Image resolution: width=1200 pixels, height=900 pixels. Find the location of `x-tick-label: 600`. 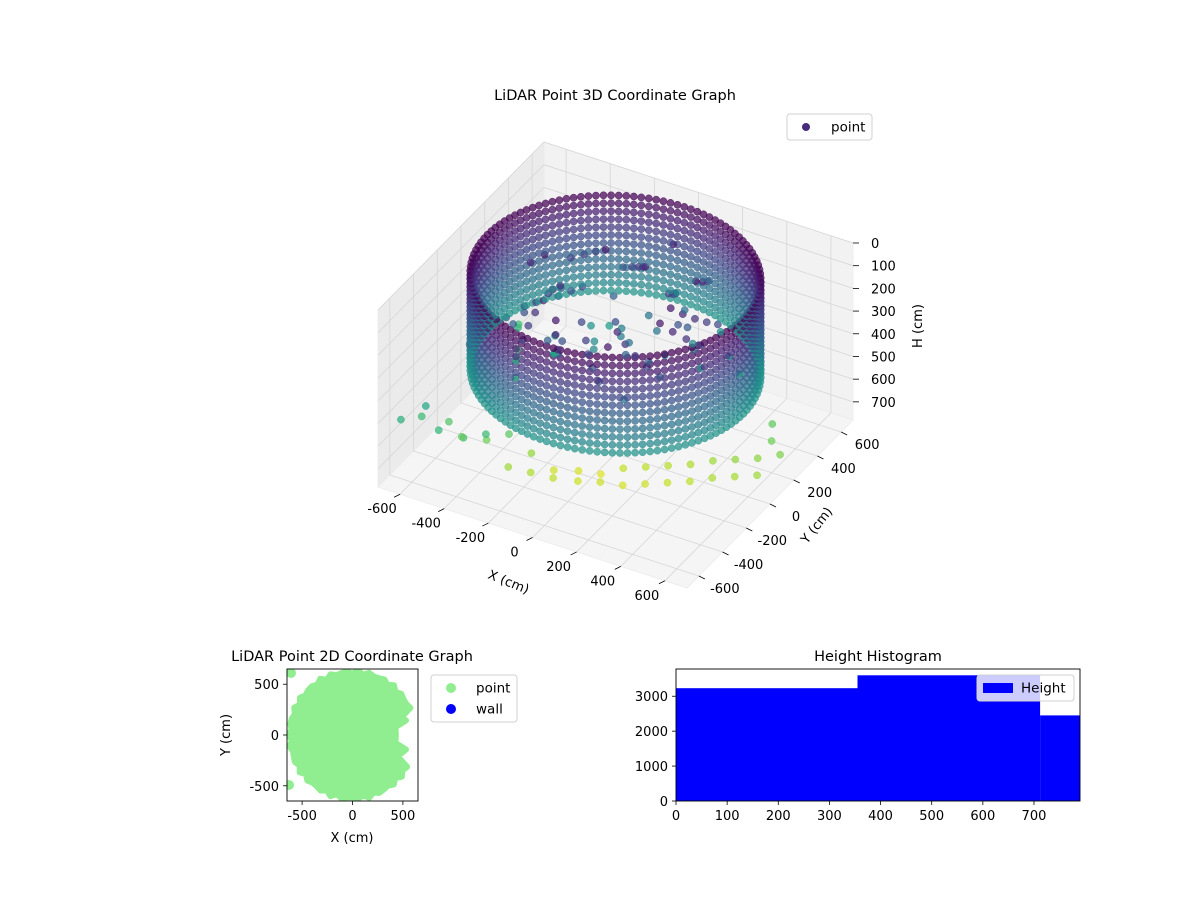

x-tick-label: 600 is located at coordinates (647, 596).